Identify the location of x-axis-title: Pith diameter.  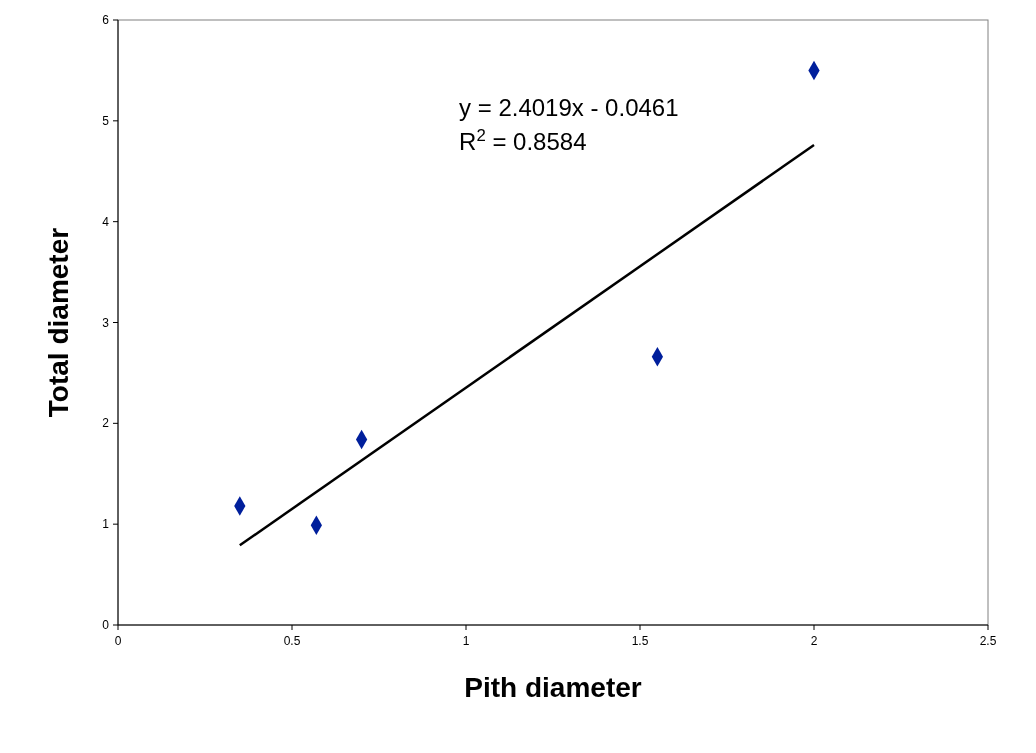
(553, 687).